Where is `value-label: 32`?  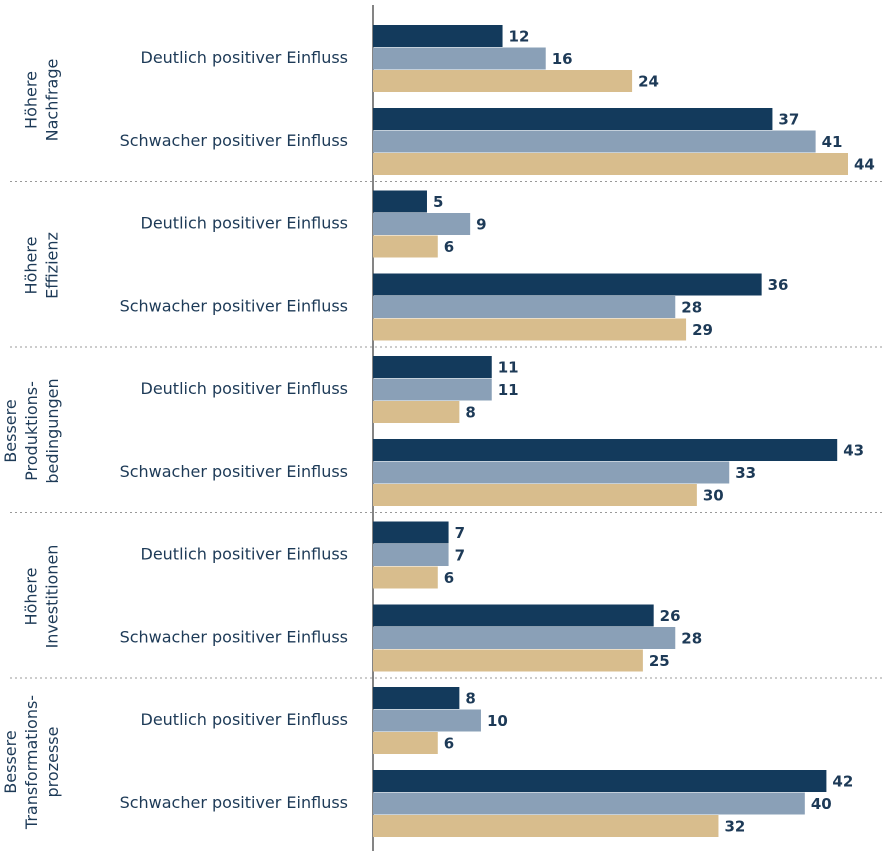 value-label: 32 is located at coordinates (734, 827).